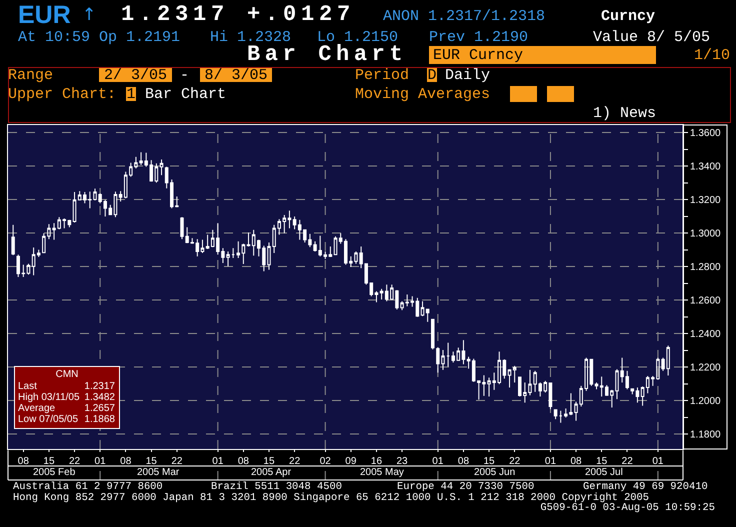  Describe the element at coordinates (376, 461) in the screenshot. I see `x-tick-label: 16` at that location.